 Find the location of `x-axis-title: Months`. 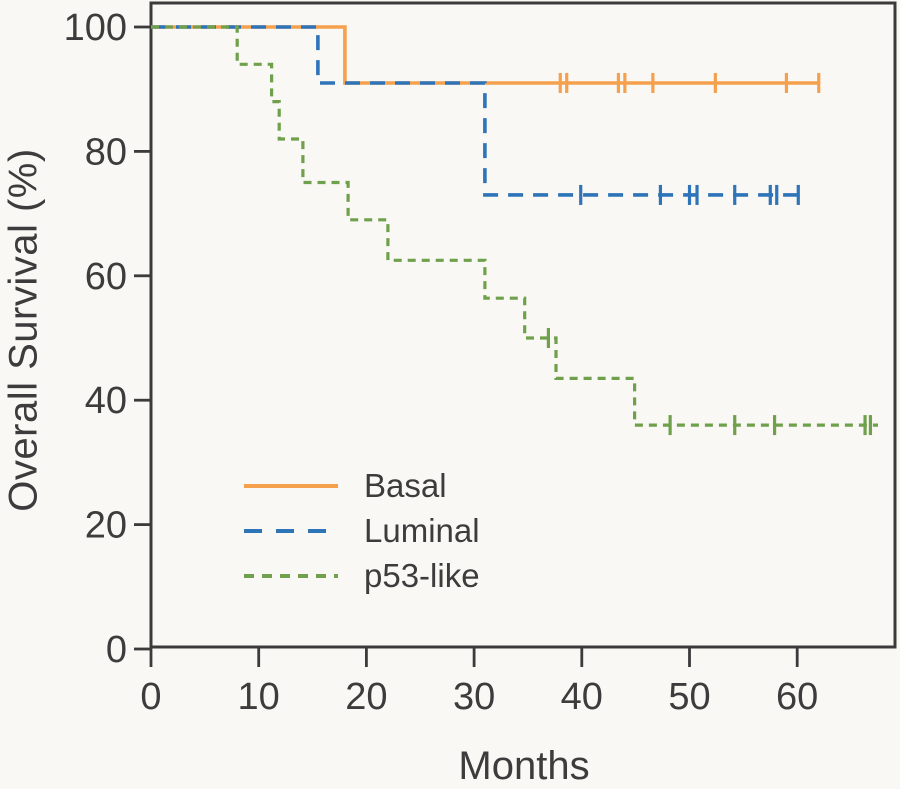

x-axis-title: Months is located at coordinates (524, 766).